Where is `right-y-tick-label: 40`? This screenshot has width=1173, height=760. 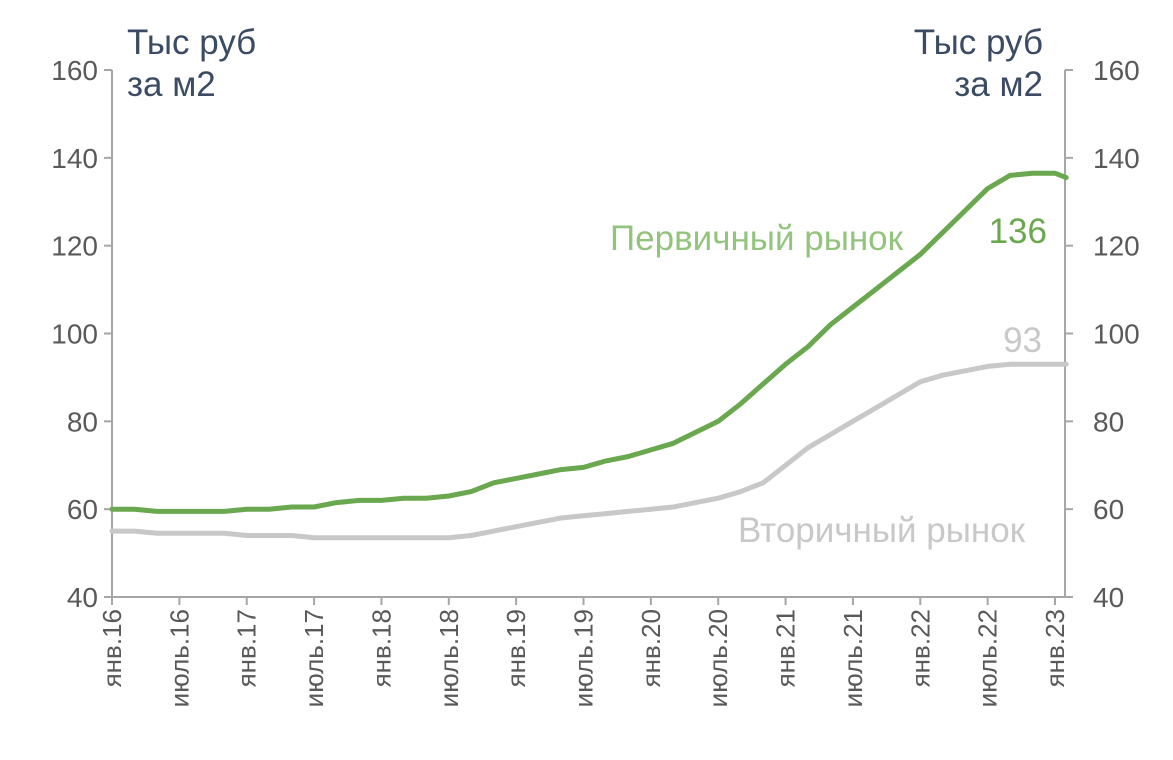 right-y-tick-label: 40 is located at coordinates (1108, 597).